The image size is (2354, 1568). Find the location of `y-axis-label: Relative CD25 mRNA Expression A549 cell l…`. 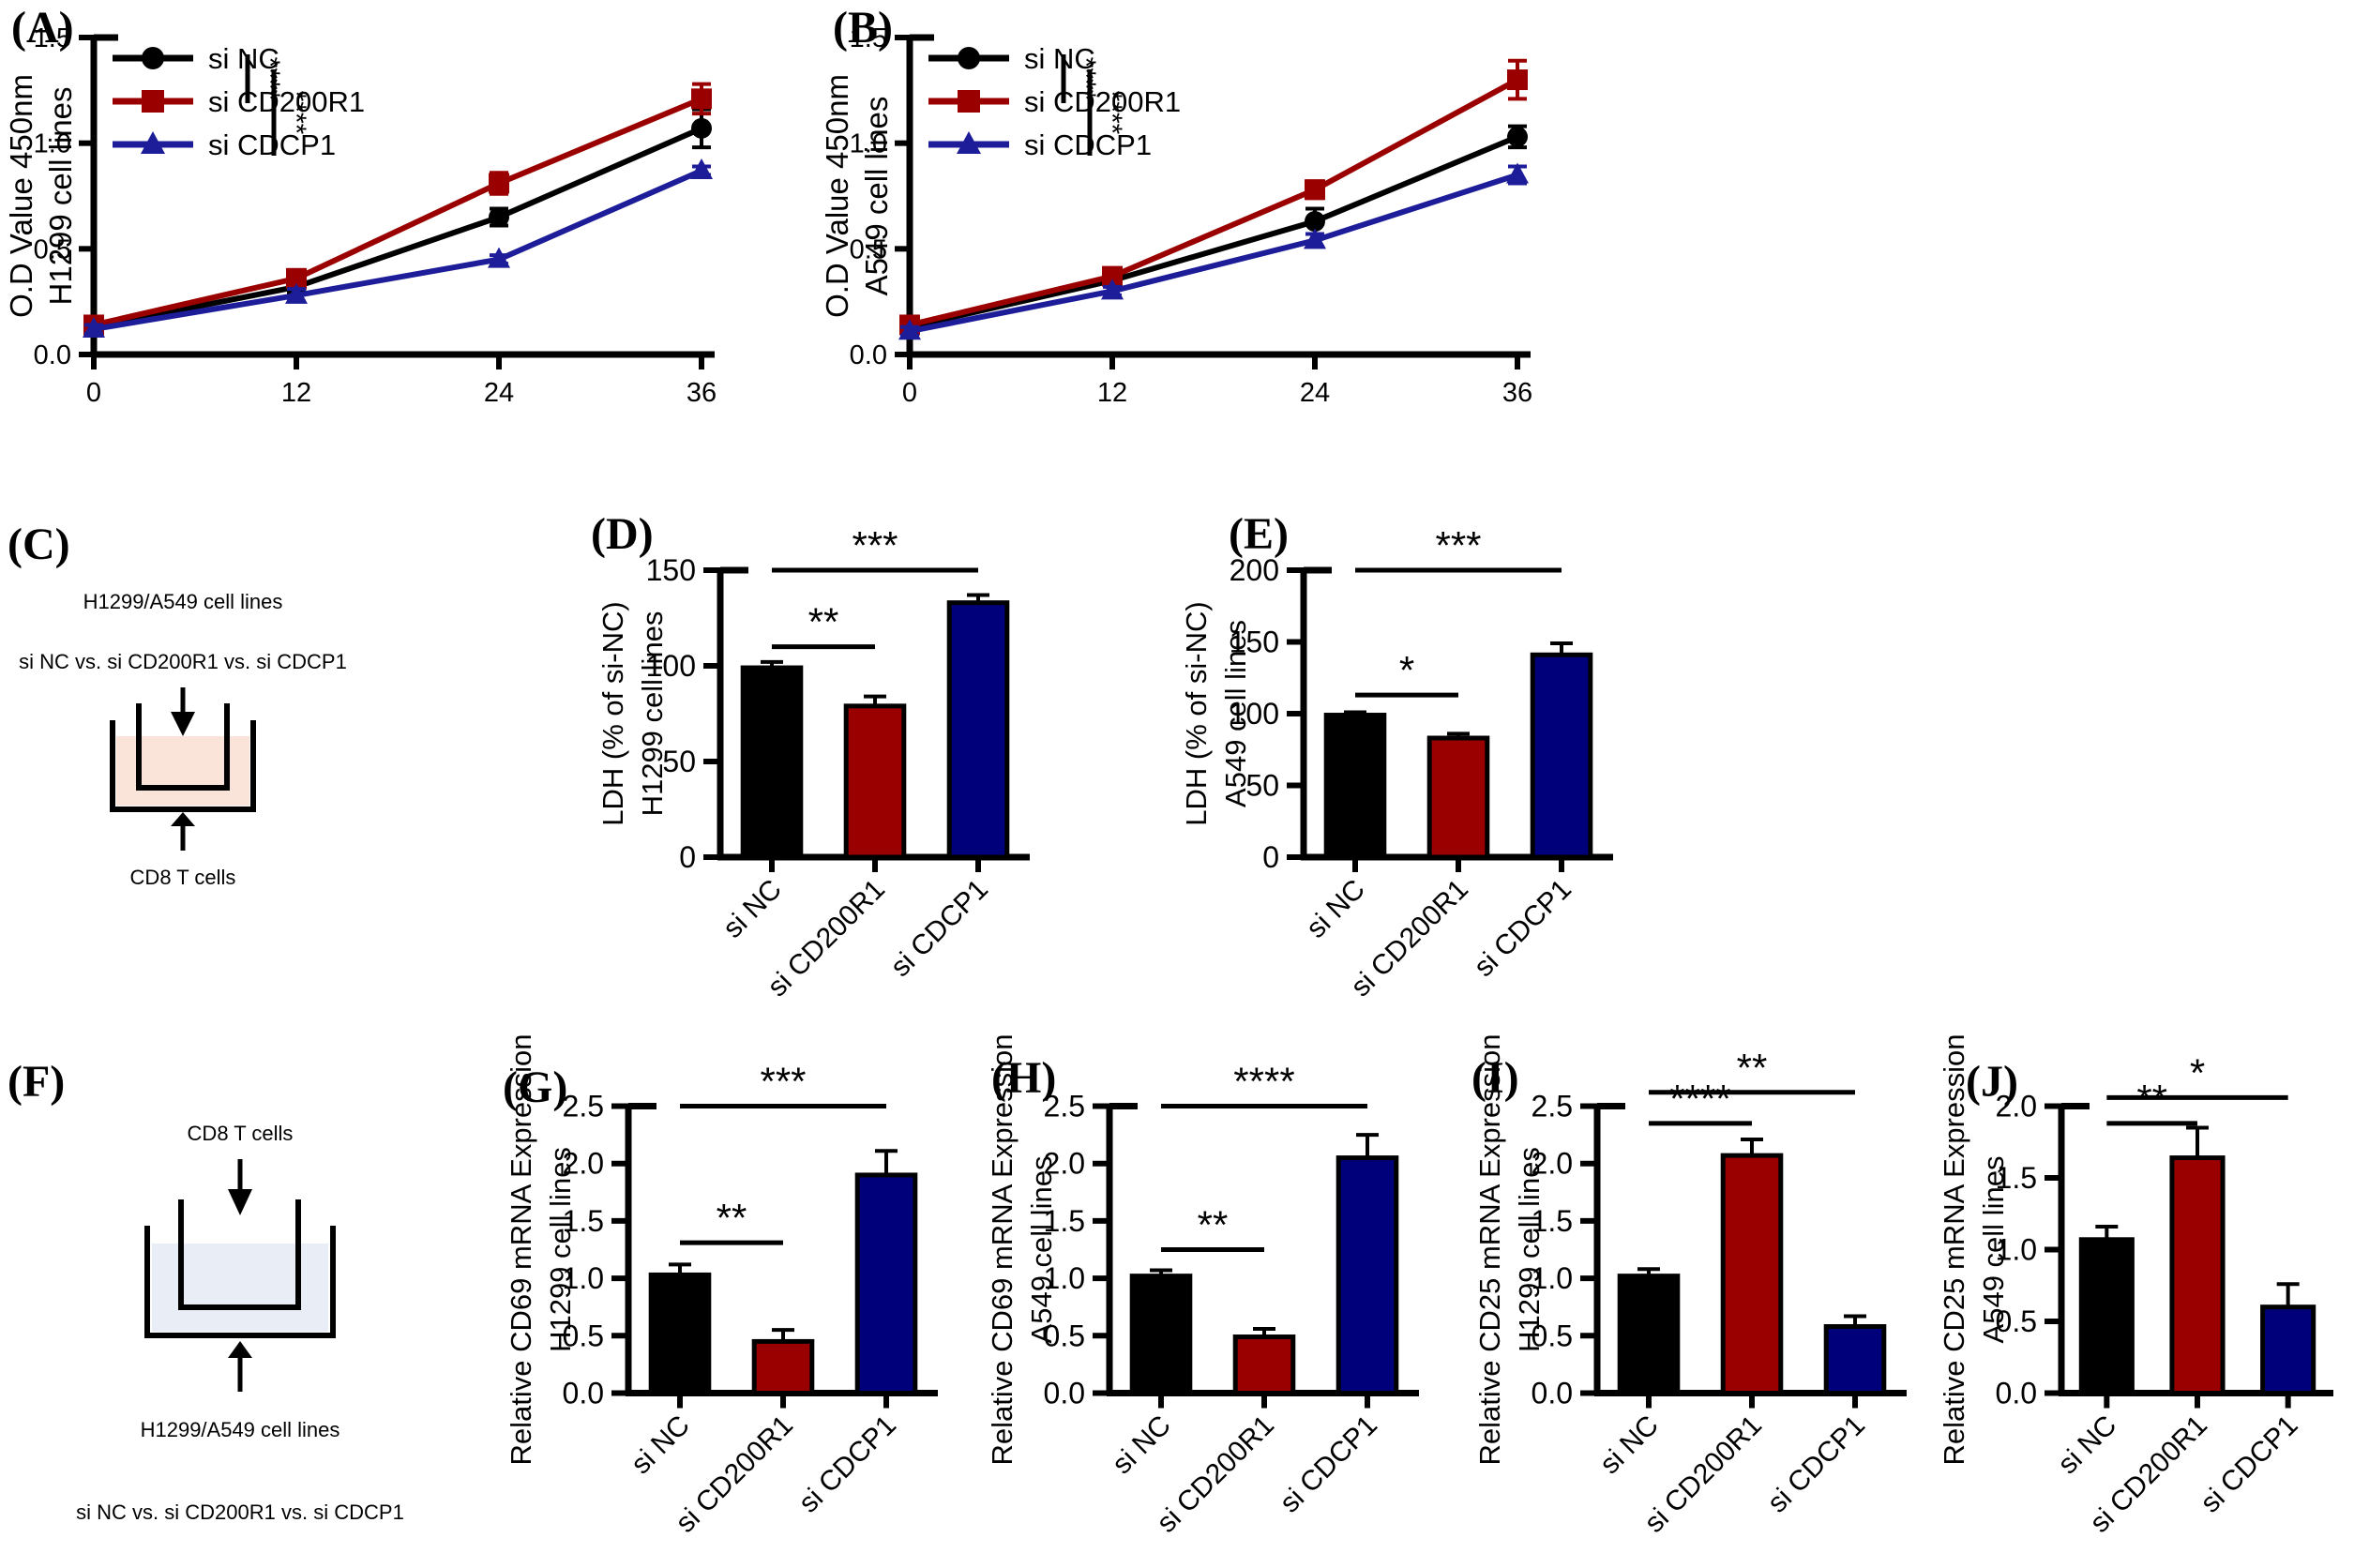

y-axis-label: Relative CD25 mRNA Expression A549 cell l… is located at coordinates (1974, 1249).